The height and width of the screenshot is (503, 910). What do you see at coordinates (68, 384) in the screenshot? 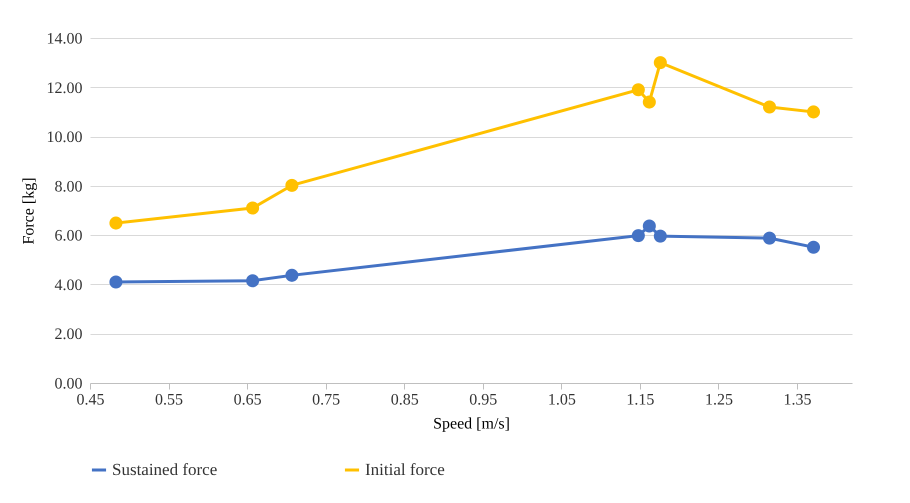
I see `y-tick-label: 0.00` at bounding box center [68, 384].